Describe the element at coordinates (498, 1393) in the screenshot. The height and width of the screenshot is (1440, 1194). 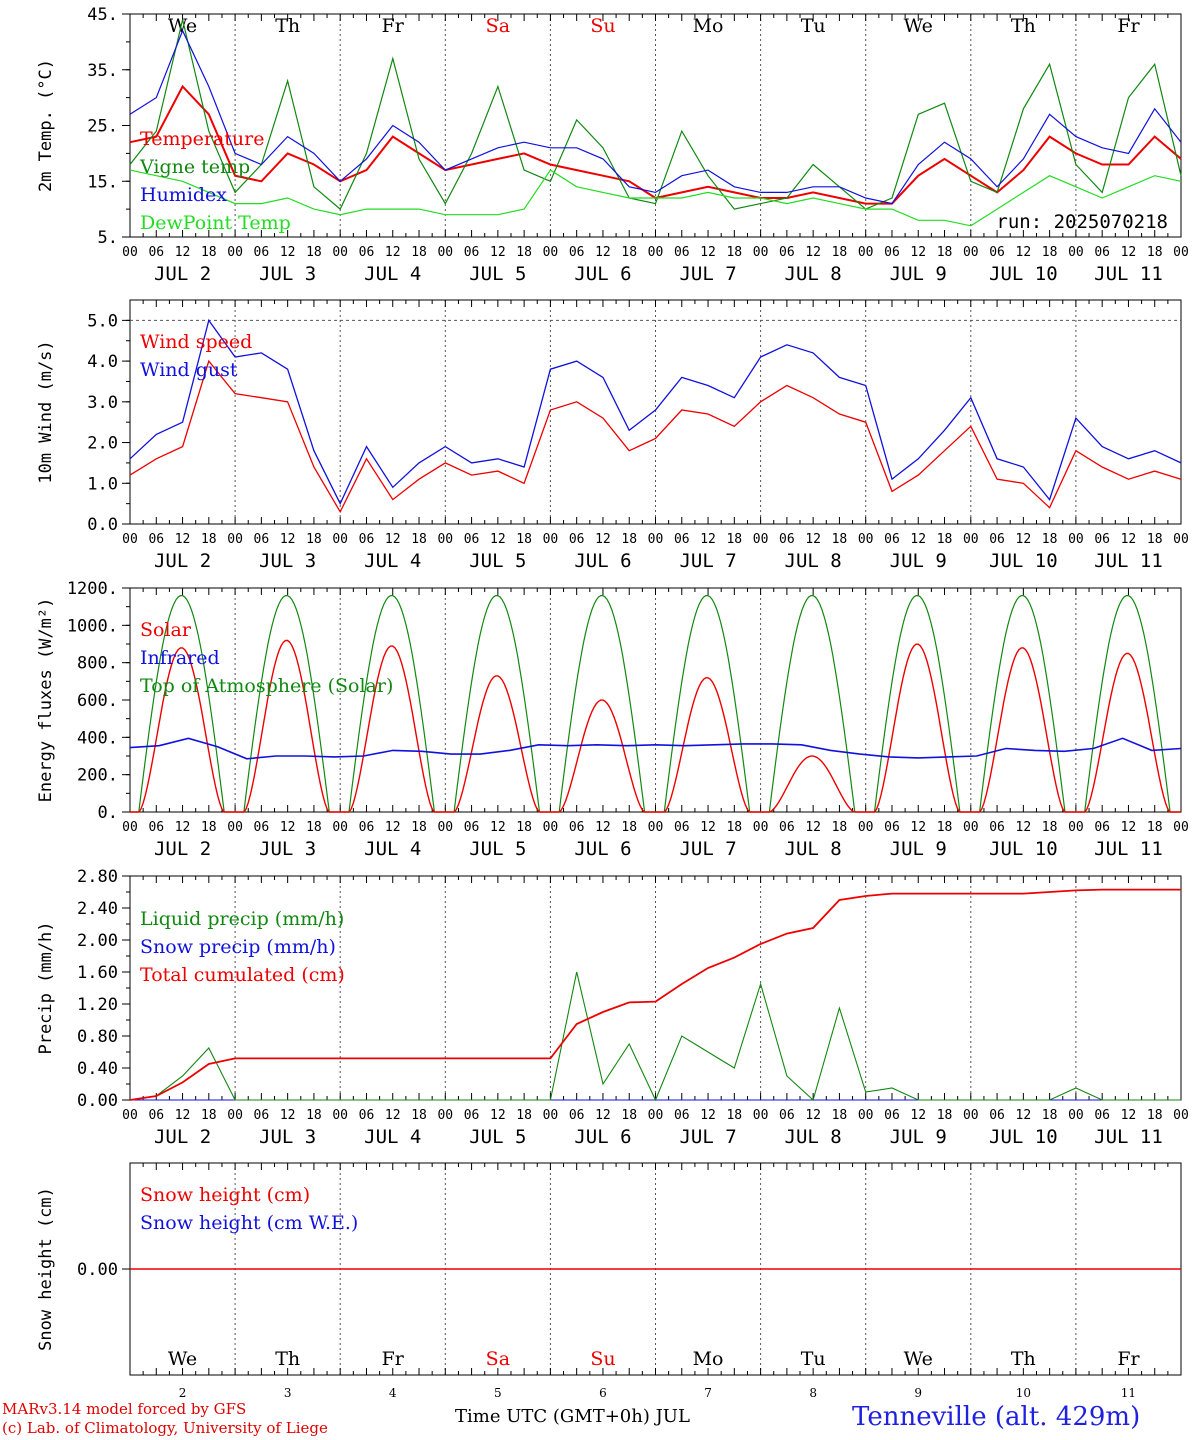
I see `day-number-label: 5` at that location.